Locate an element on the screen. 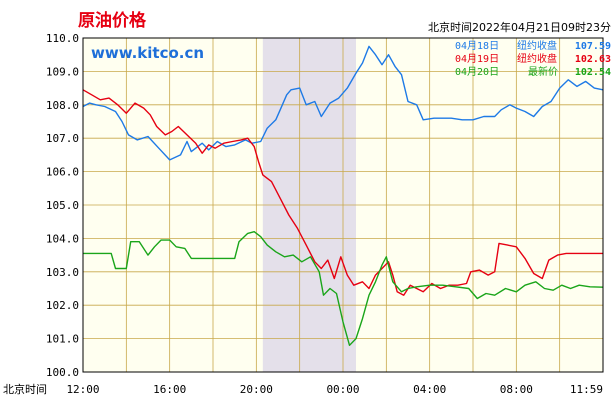 The width and height of the screenshot is (615, 402). legend-series-1-label: 纽约收盘 is located at coordinates (537, 45).